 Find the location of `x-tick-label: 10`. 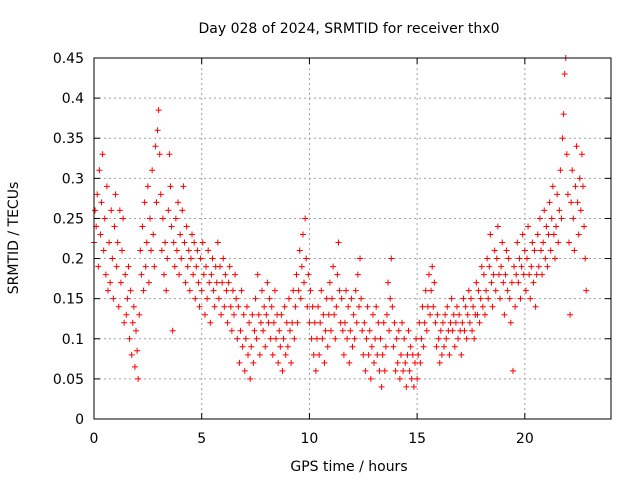

x-tick-label: 10 is located at coordinates (310, 439).